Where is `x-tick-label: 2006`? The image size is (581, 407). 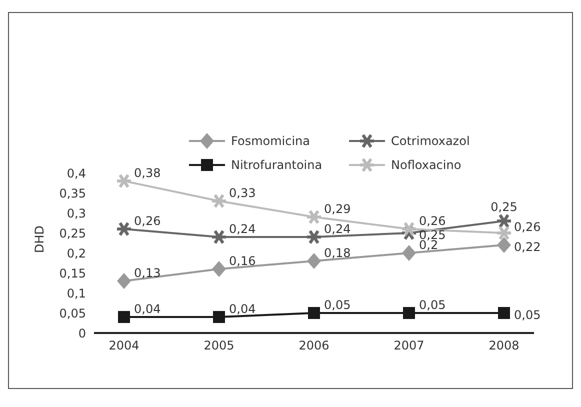
x-tick-label: 2006 is located at coordinates (314, 345).